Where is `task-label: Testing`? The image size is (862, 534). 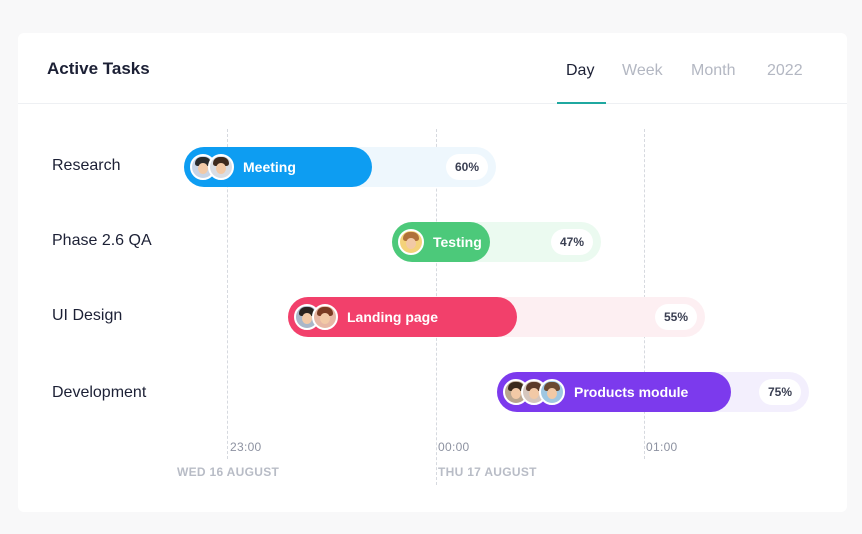 task-label: Testing is located at coordinates (457, 242).